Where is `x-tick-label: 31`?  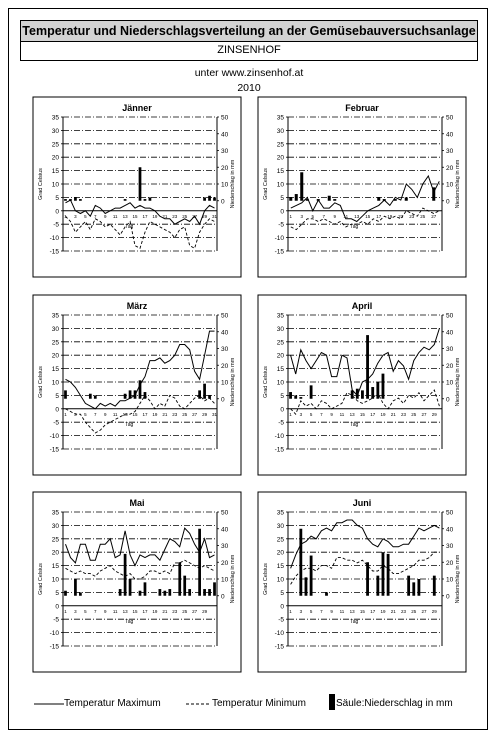
x-tick-label: 31 is located at coordinates (215, 216).